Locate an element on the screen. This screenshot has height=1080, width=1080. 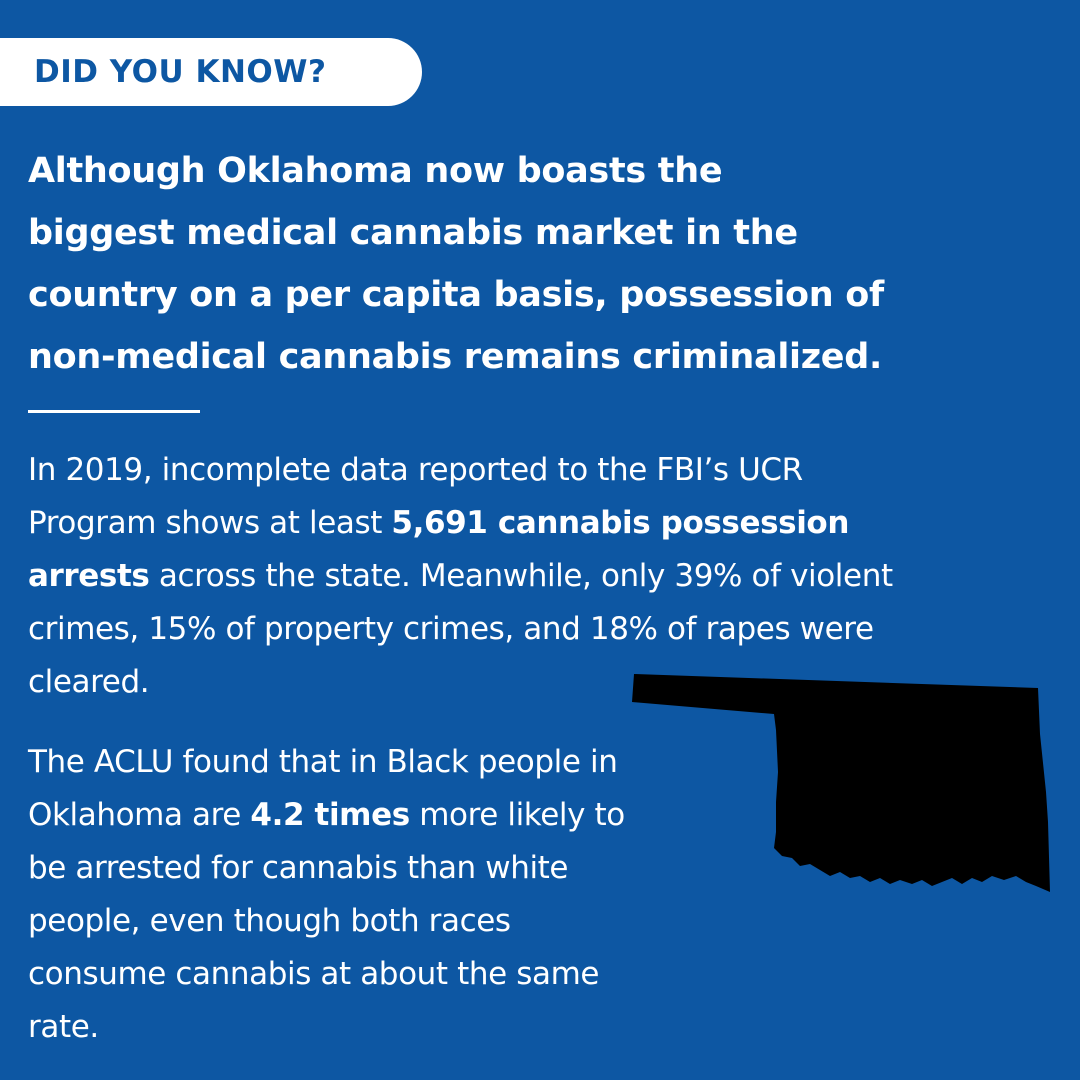
text-run: rate. is located at coordinates (63, 1027).